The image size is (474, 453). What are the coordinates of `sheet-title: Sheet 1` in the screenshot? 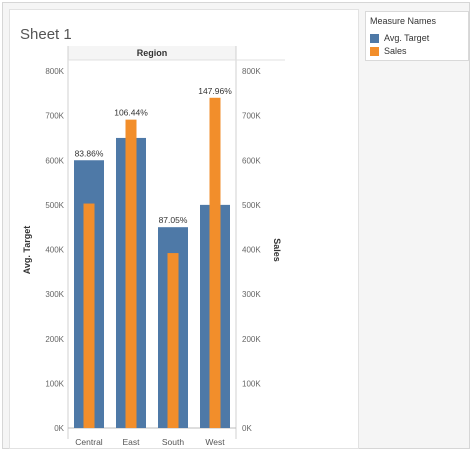 It's located at (46, 34).